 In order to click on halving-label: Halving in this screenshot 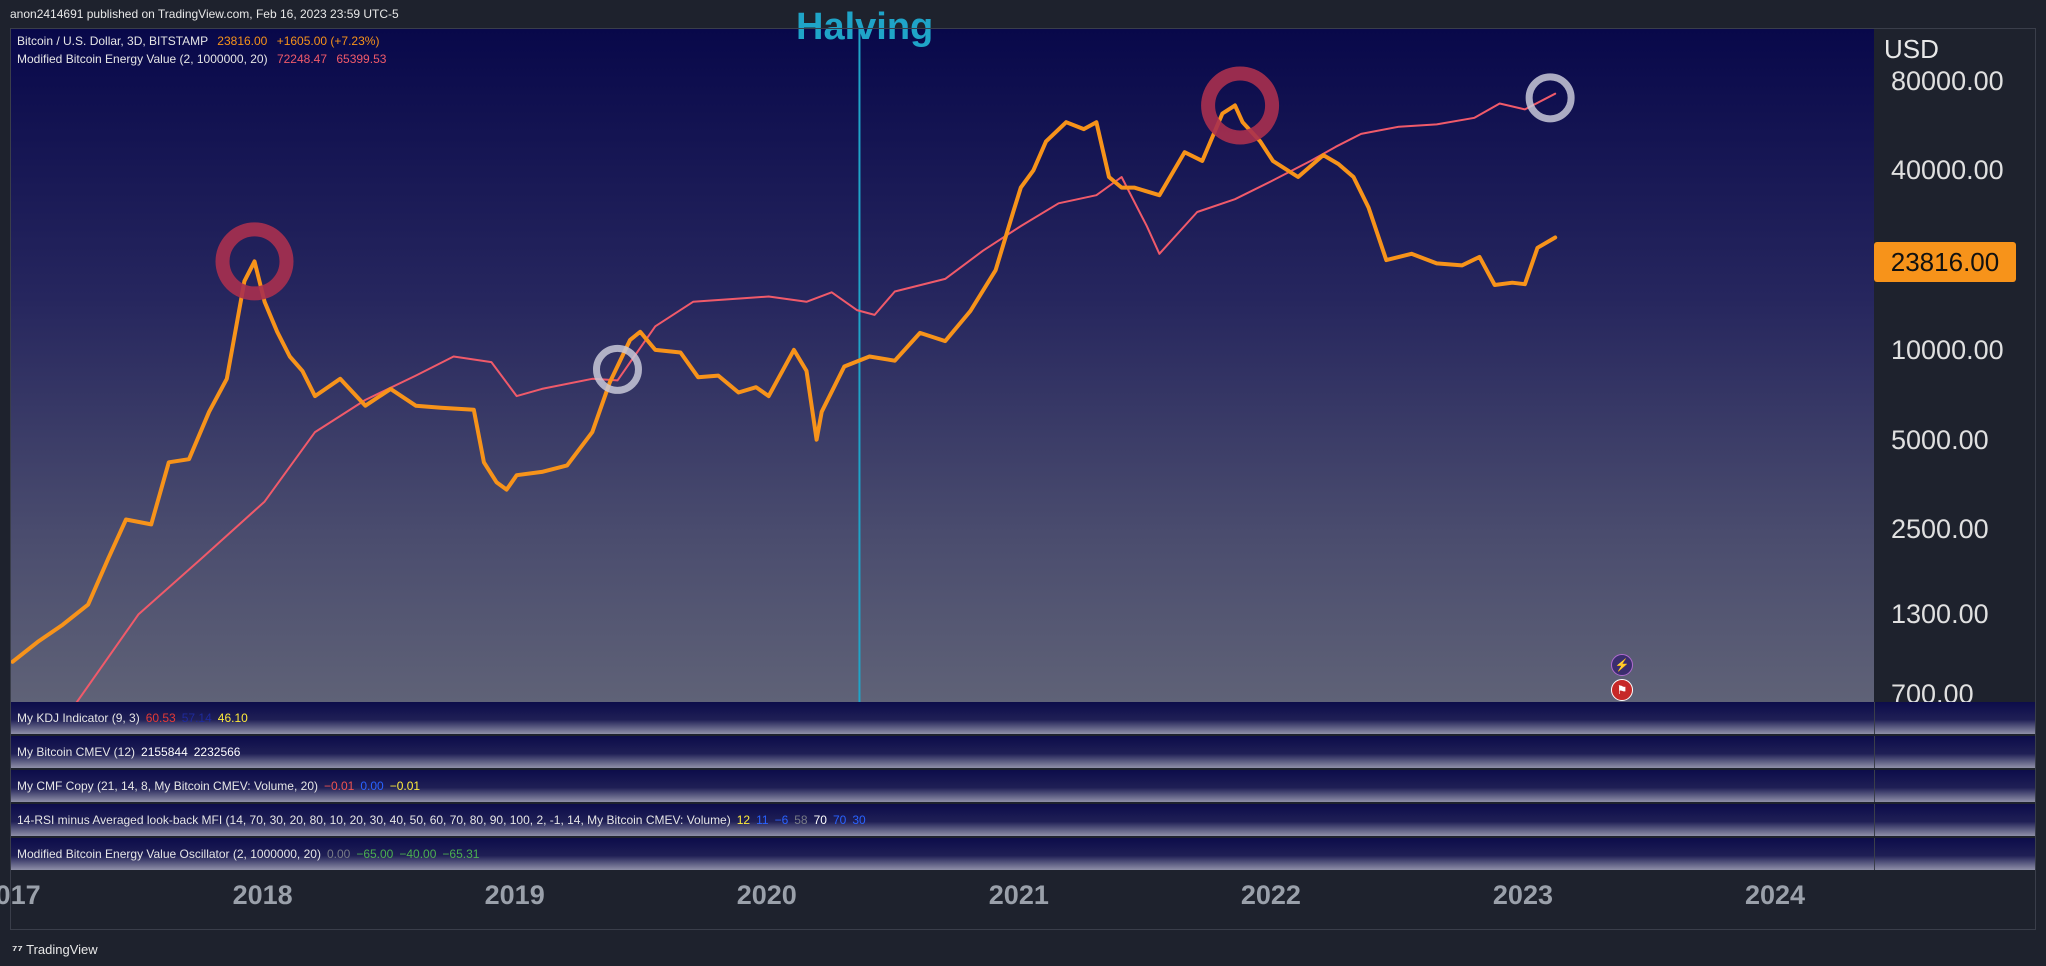, I will do `click(865, 27)`.